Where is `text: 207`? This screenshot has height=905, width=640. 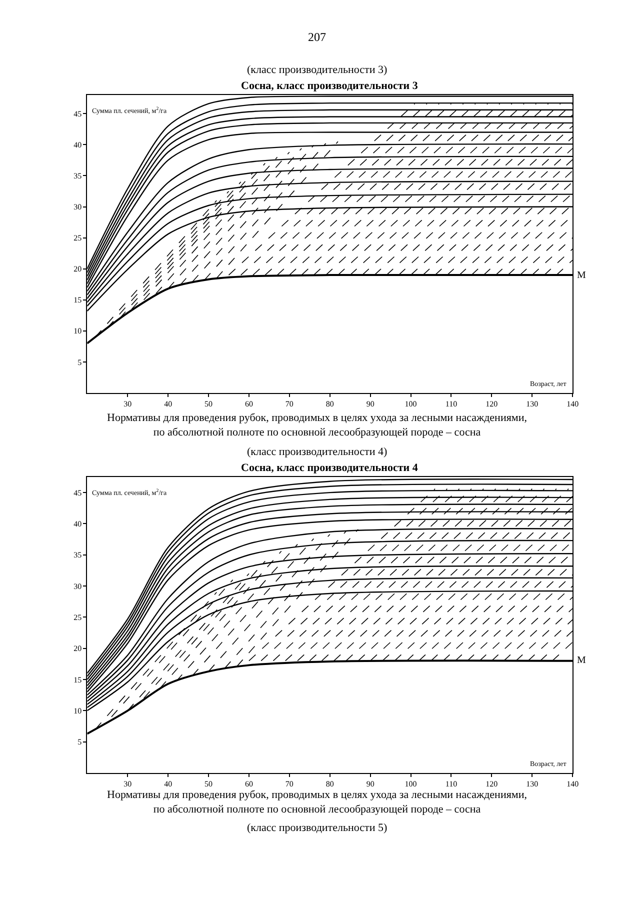
text: 207 is located at coordinates (317, 37).